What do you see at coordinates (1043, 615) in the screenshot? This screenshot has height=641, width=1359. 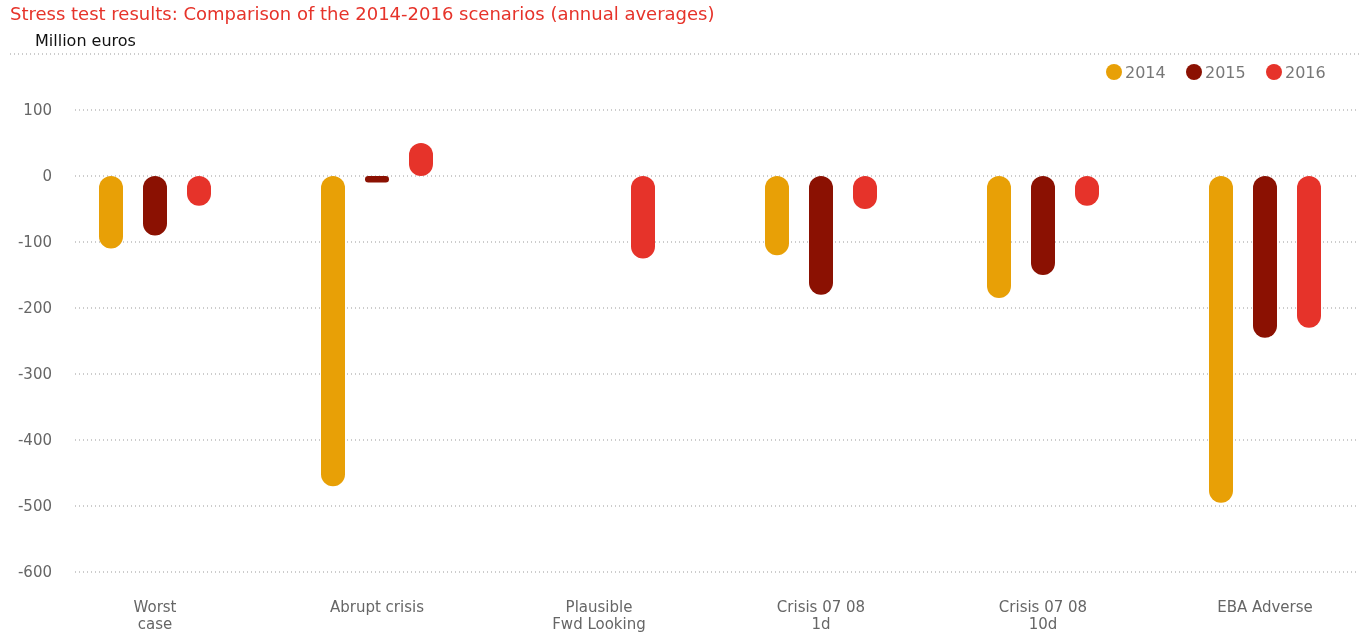 I see `x-tick-label: Crisis 07 08 10d` at bounding box center [1043, 615].